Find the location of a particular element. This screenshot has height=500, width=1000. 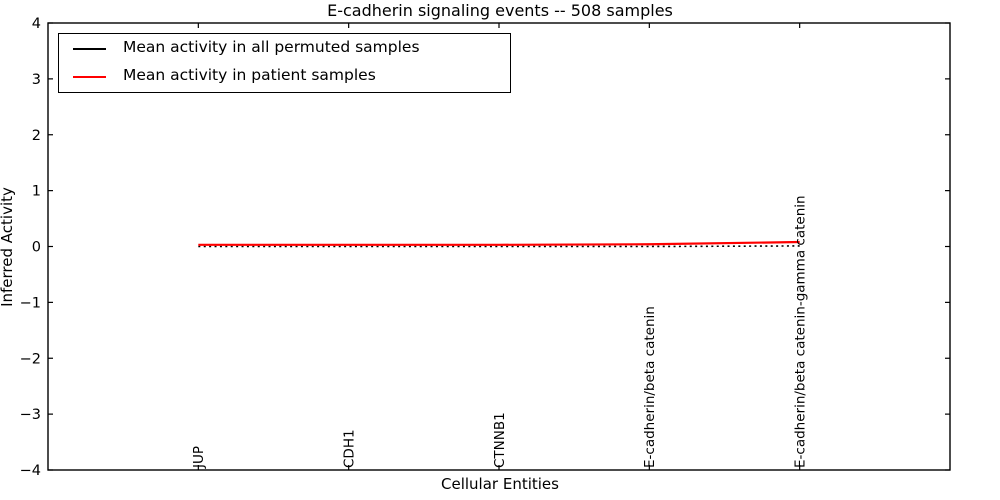

x-tick-label: E-cadherin/beta catenin is located at coordinates (650, 387).